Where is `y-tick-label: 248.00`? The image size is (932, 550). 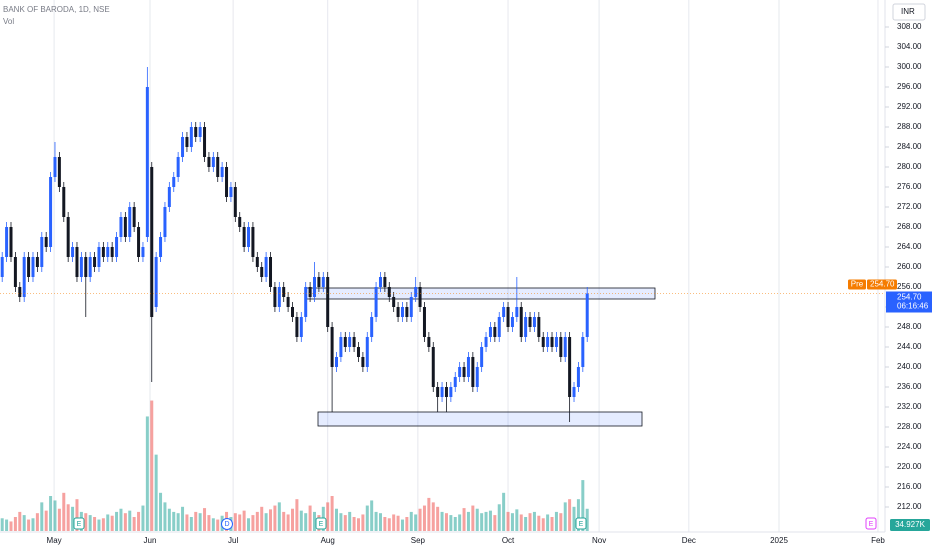 y-tick-label: 248.00 is located at coordinates (909, 326).